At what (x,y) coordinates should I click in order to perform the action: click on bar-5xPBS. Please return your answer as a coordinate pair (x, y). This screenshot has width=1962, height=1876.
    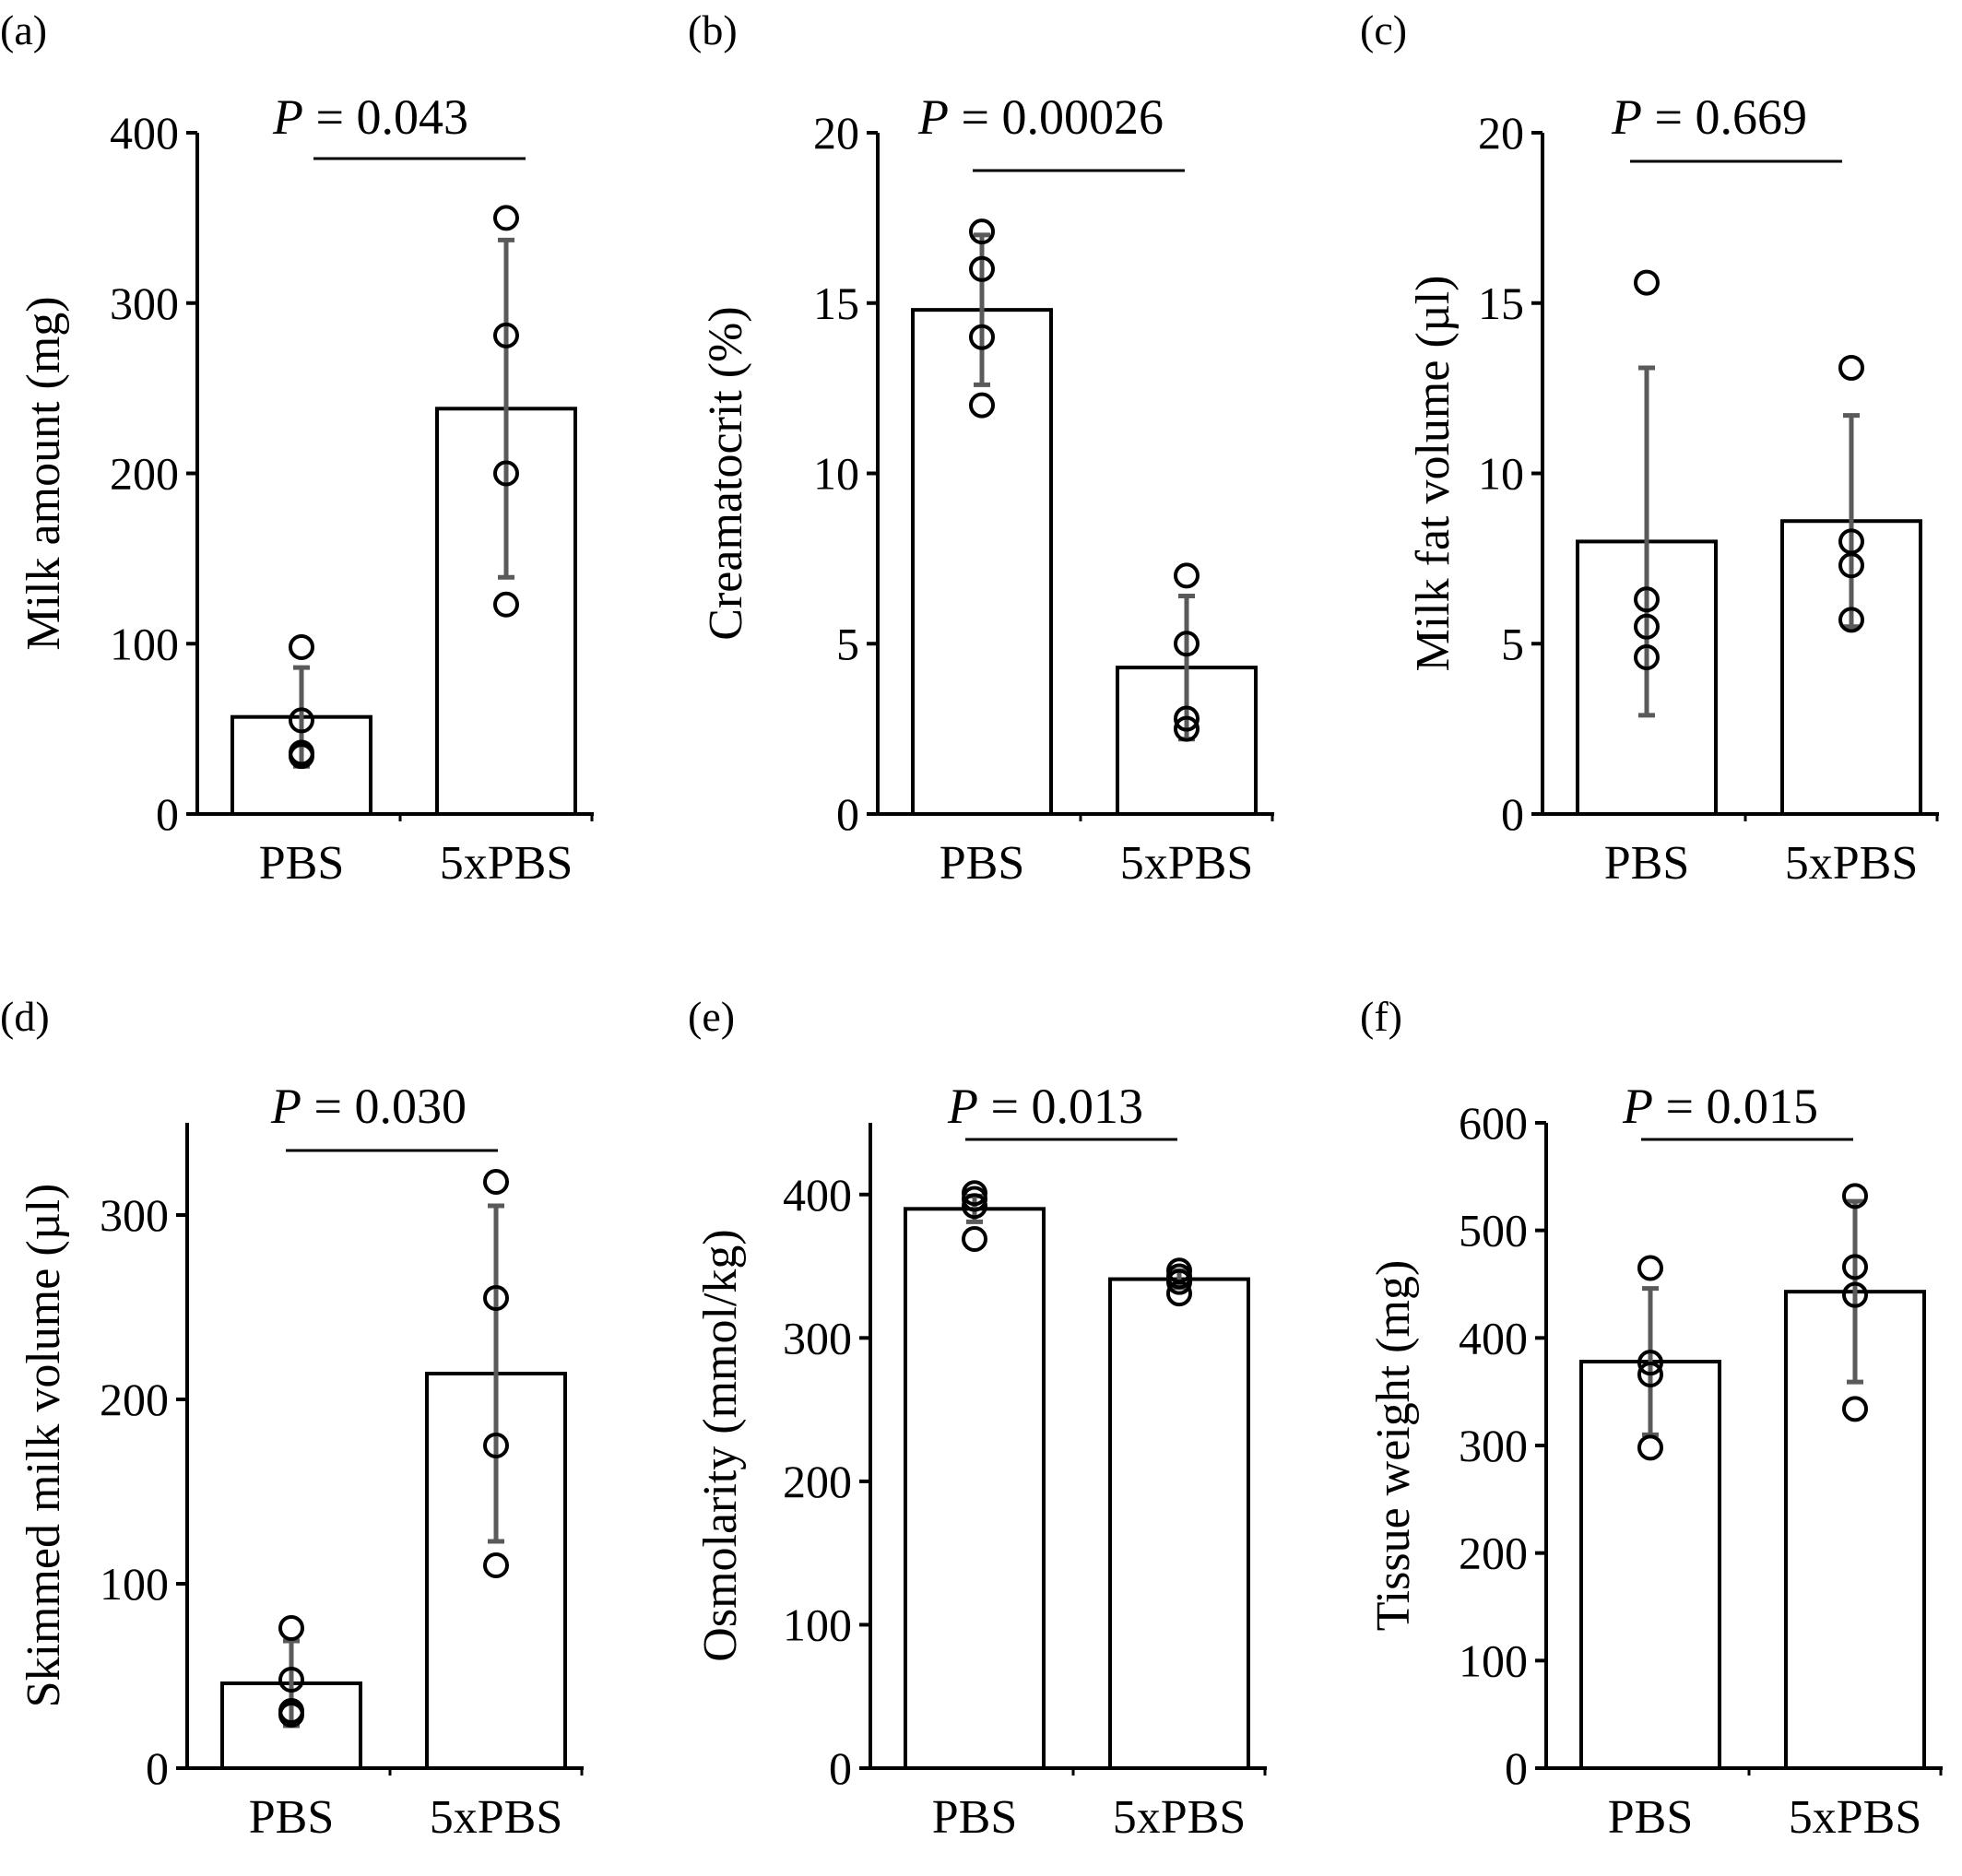
    Looking at the image, I should click on (1179, 1524).